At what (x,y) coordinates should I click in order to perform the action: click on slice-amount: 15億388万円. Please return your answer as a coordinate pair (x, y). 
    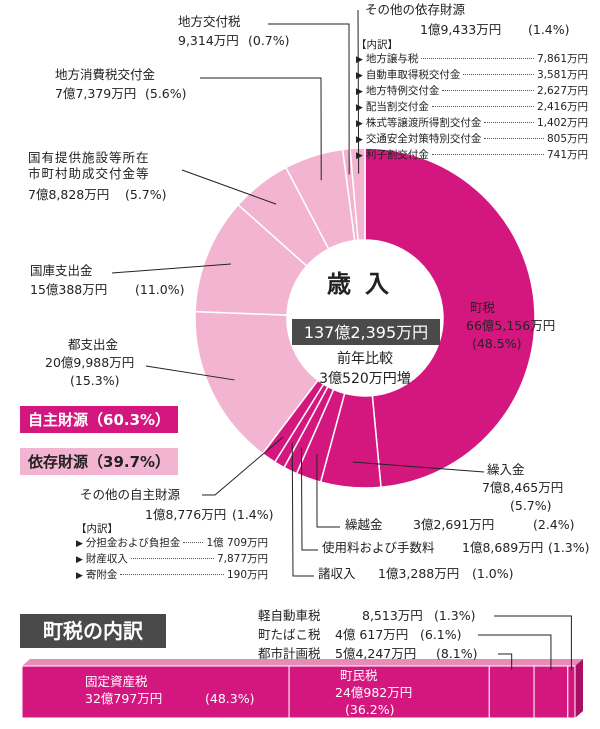
    Looking at the image, I should click on (69, 289).